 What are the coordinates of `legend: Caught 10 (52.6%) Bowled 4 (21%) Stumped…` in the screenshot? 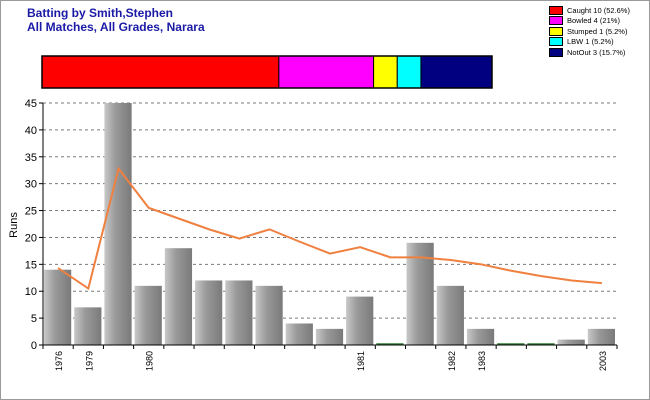 It's located at (596, 31).